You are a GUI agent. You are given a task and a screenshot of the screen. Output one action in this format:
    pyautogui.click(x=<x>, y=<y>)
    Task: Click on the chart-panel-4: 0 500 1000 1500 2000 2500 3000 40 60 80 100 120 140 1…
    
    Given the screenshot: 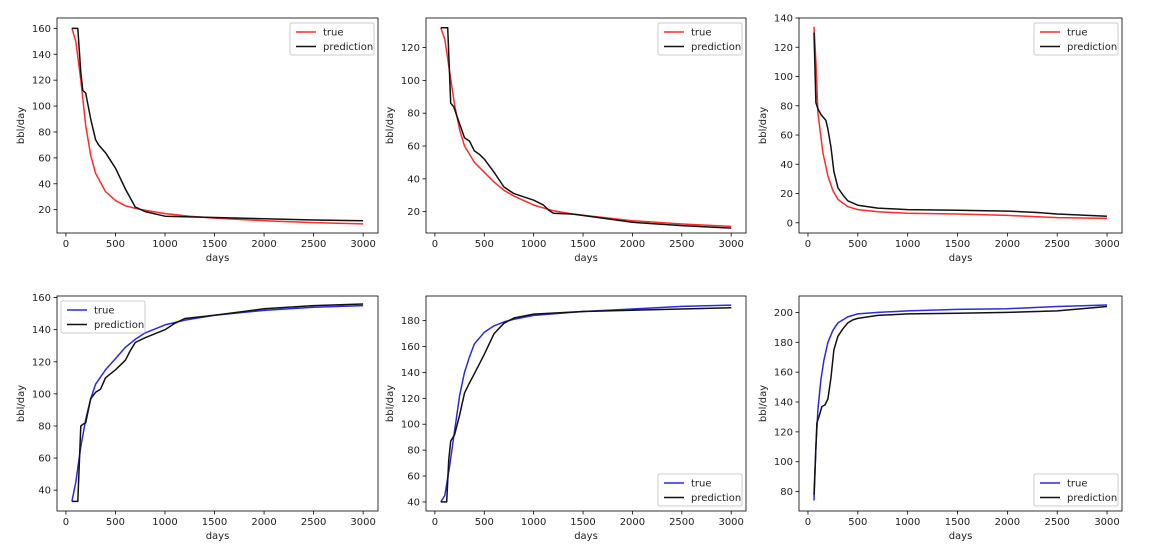 What is the action you would take?
    pyautogui.click(x=197, y=417)
    